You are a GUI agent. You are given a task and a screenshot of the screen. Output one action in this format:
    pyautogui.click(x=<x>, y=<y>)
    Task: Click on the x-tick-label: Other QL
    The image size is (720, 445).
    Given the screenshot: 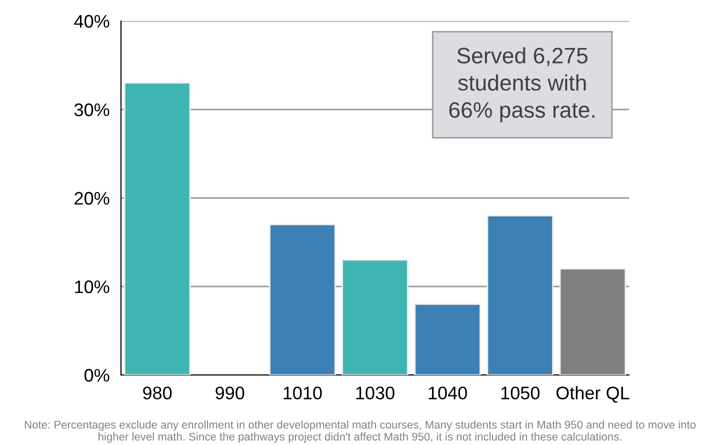 What is the action you would take?
    pyautogui.click(x=593, y=394)
    